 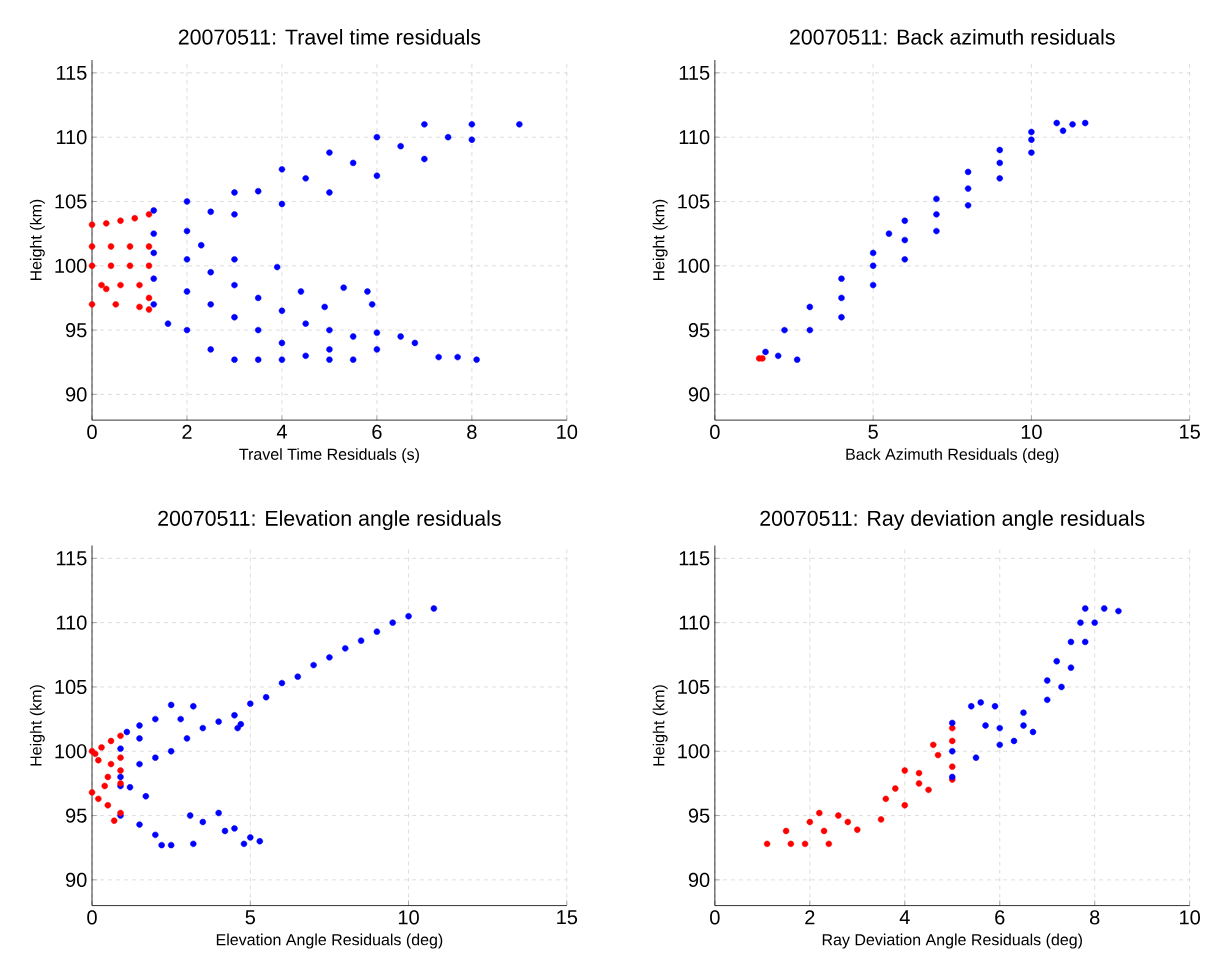 What do you see at coordinates (952, 941) in the screenshot?
I see `x-axis-title: Ray Deviation Angle Residuals (deg)` at bounding box center [952, 941].